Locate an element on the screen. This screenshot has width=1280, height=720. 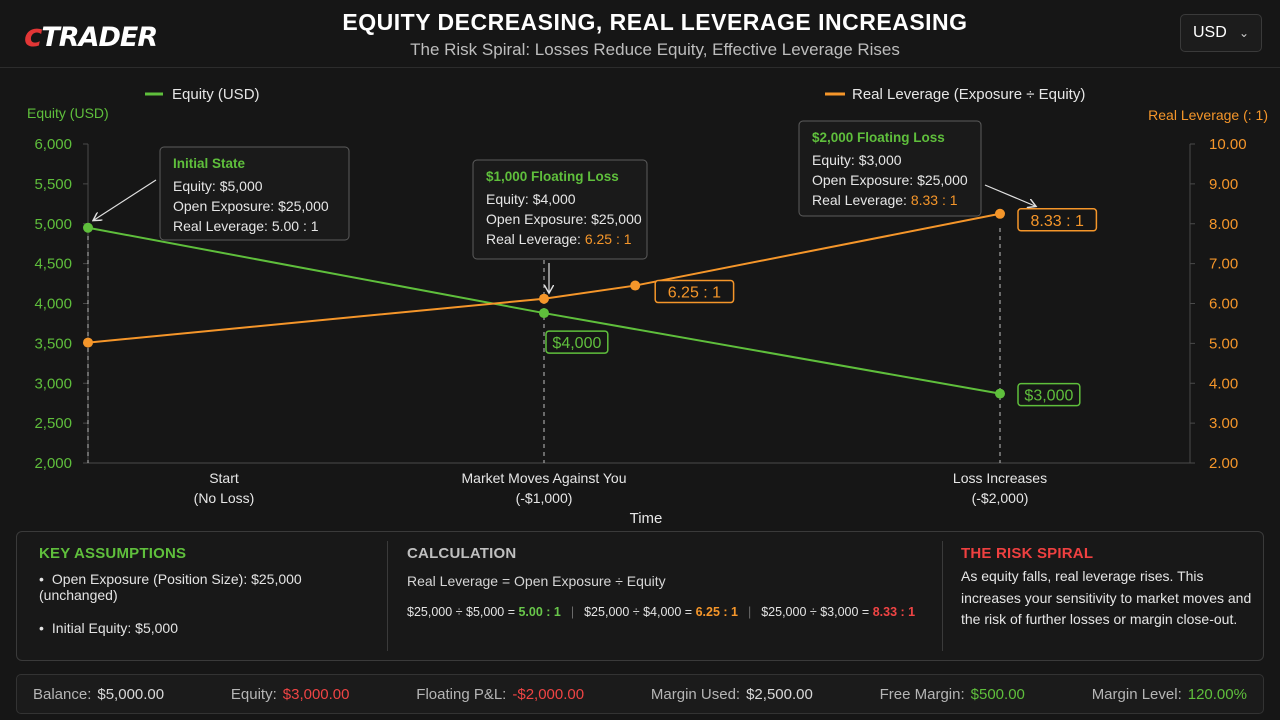
annotation-line: Equity: $5,000 is located at coordinates (218, 186).